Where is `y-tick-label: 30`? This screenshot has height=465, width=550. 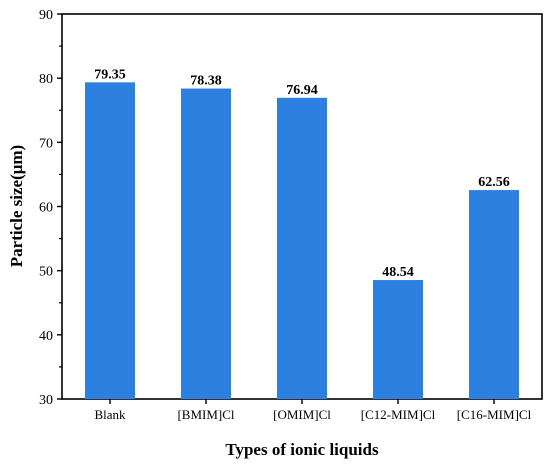 y-tick-label: 30 is located at coordinates (46, 400).